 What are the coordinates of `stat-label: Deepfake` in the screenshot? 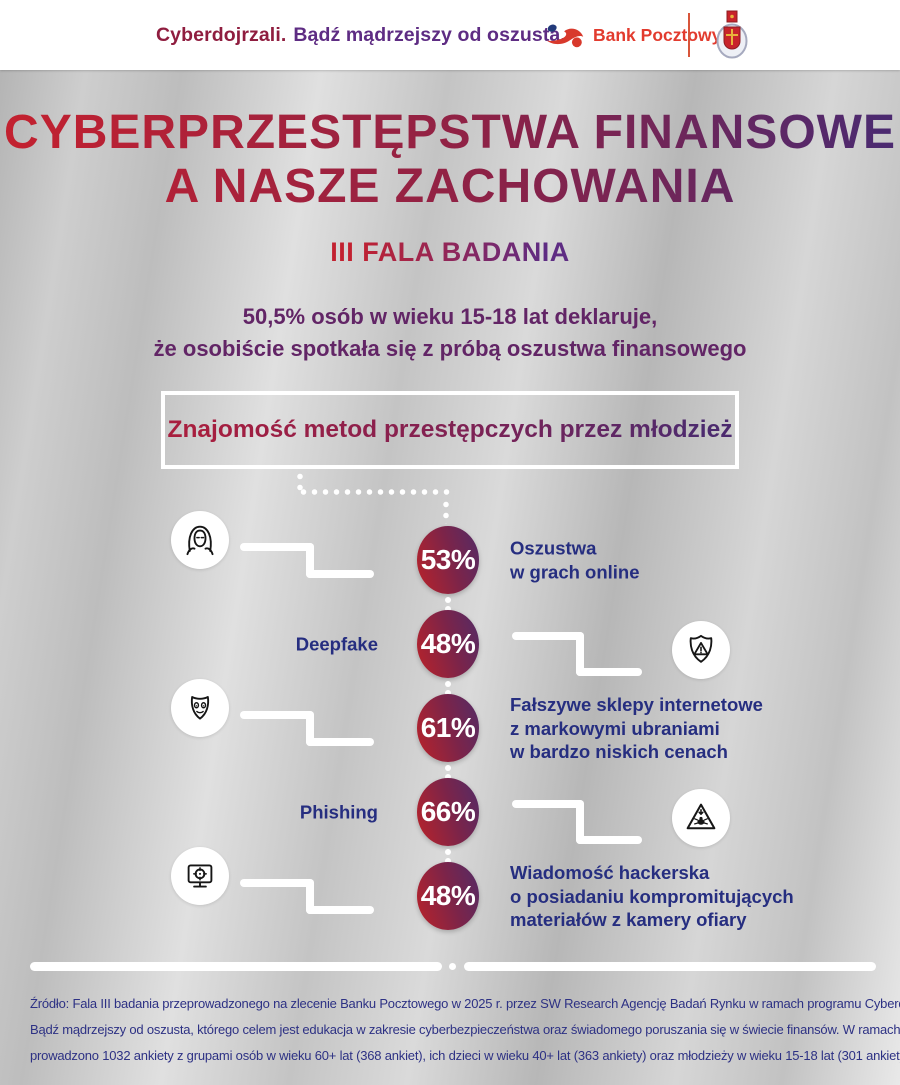 It's located at (336, 644).